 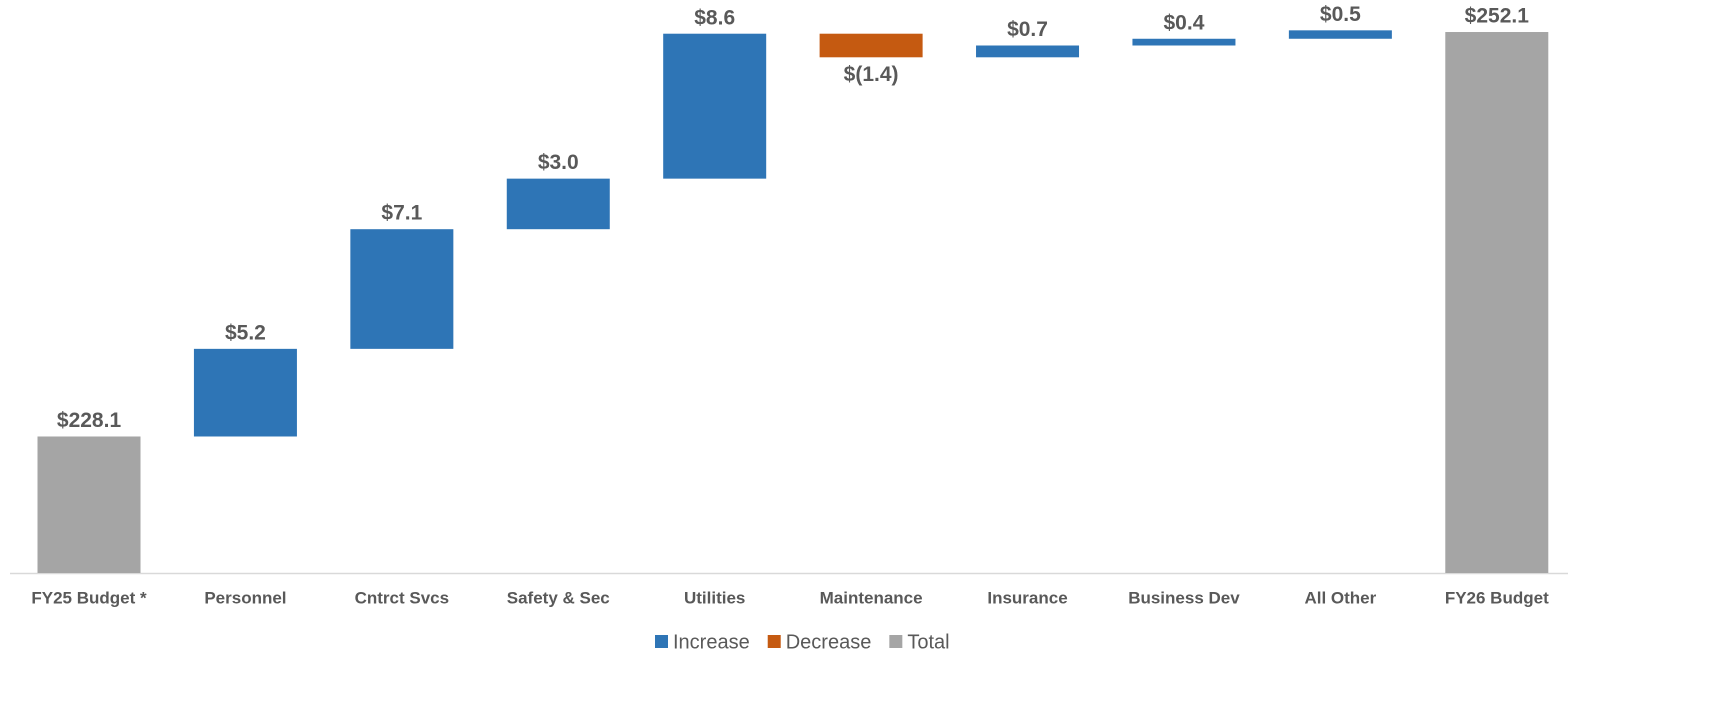 What do you see at coordinates (1027, 597) in the screenshot?
I see `x-tick-label: Insurance` at bounding box center [1027, 597].